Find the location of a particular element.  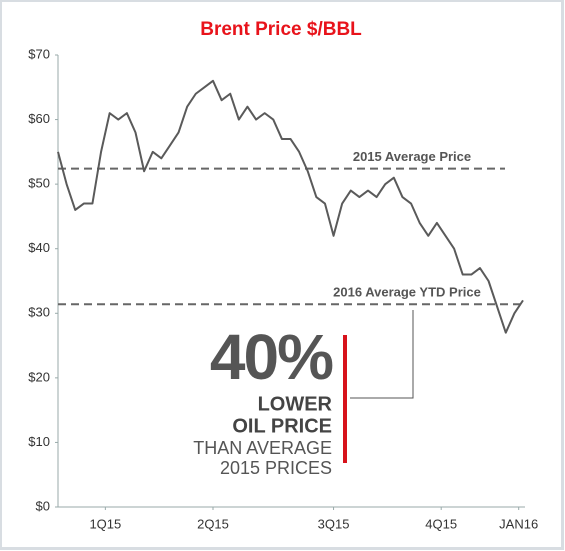

annotation-bar is located at coordinates (345, 399).